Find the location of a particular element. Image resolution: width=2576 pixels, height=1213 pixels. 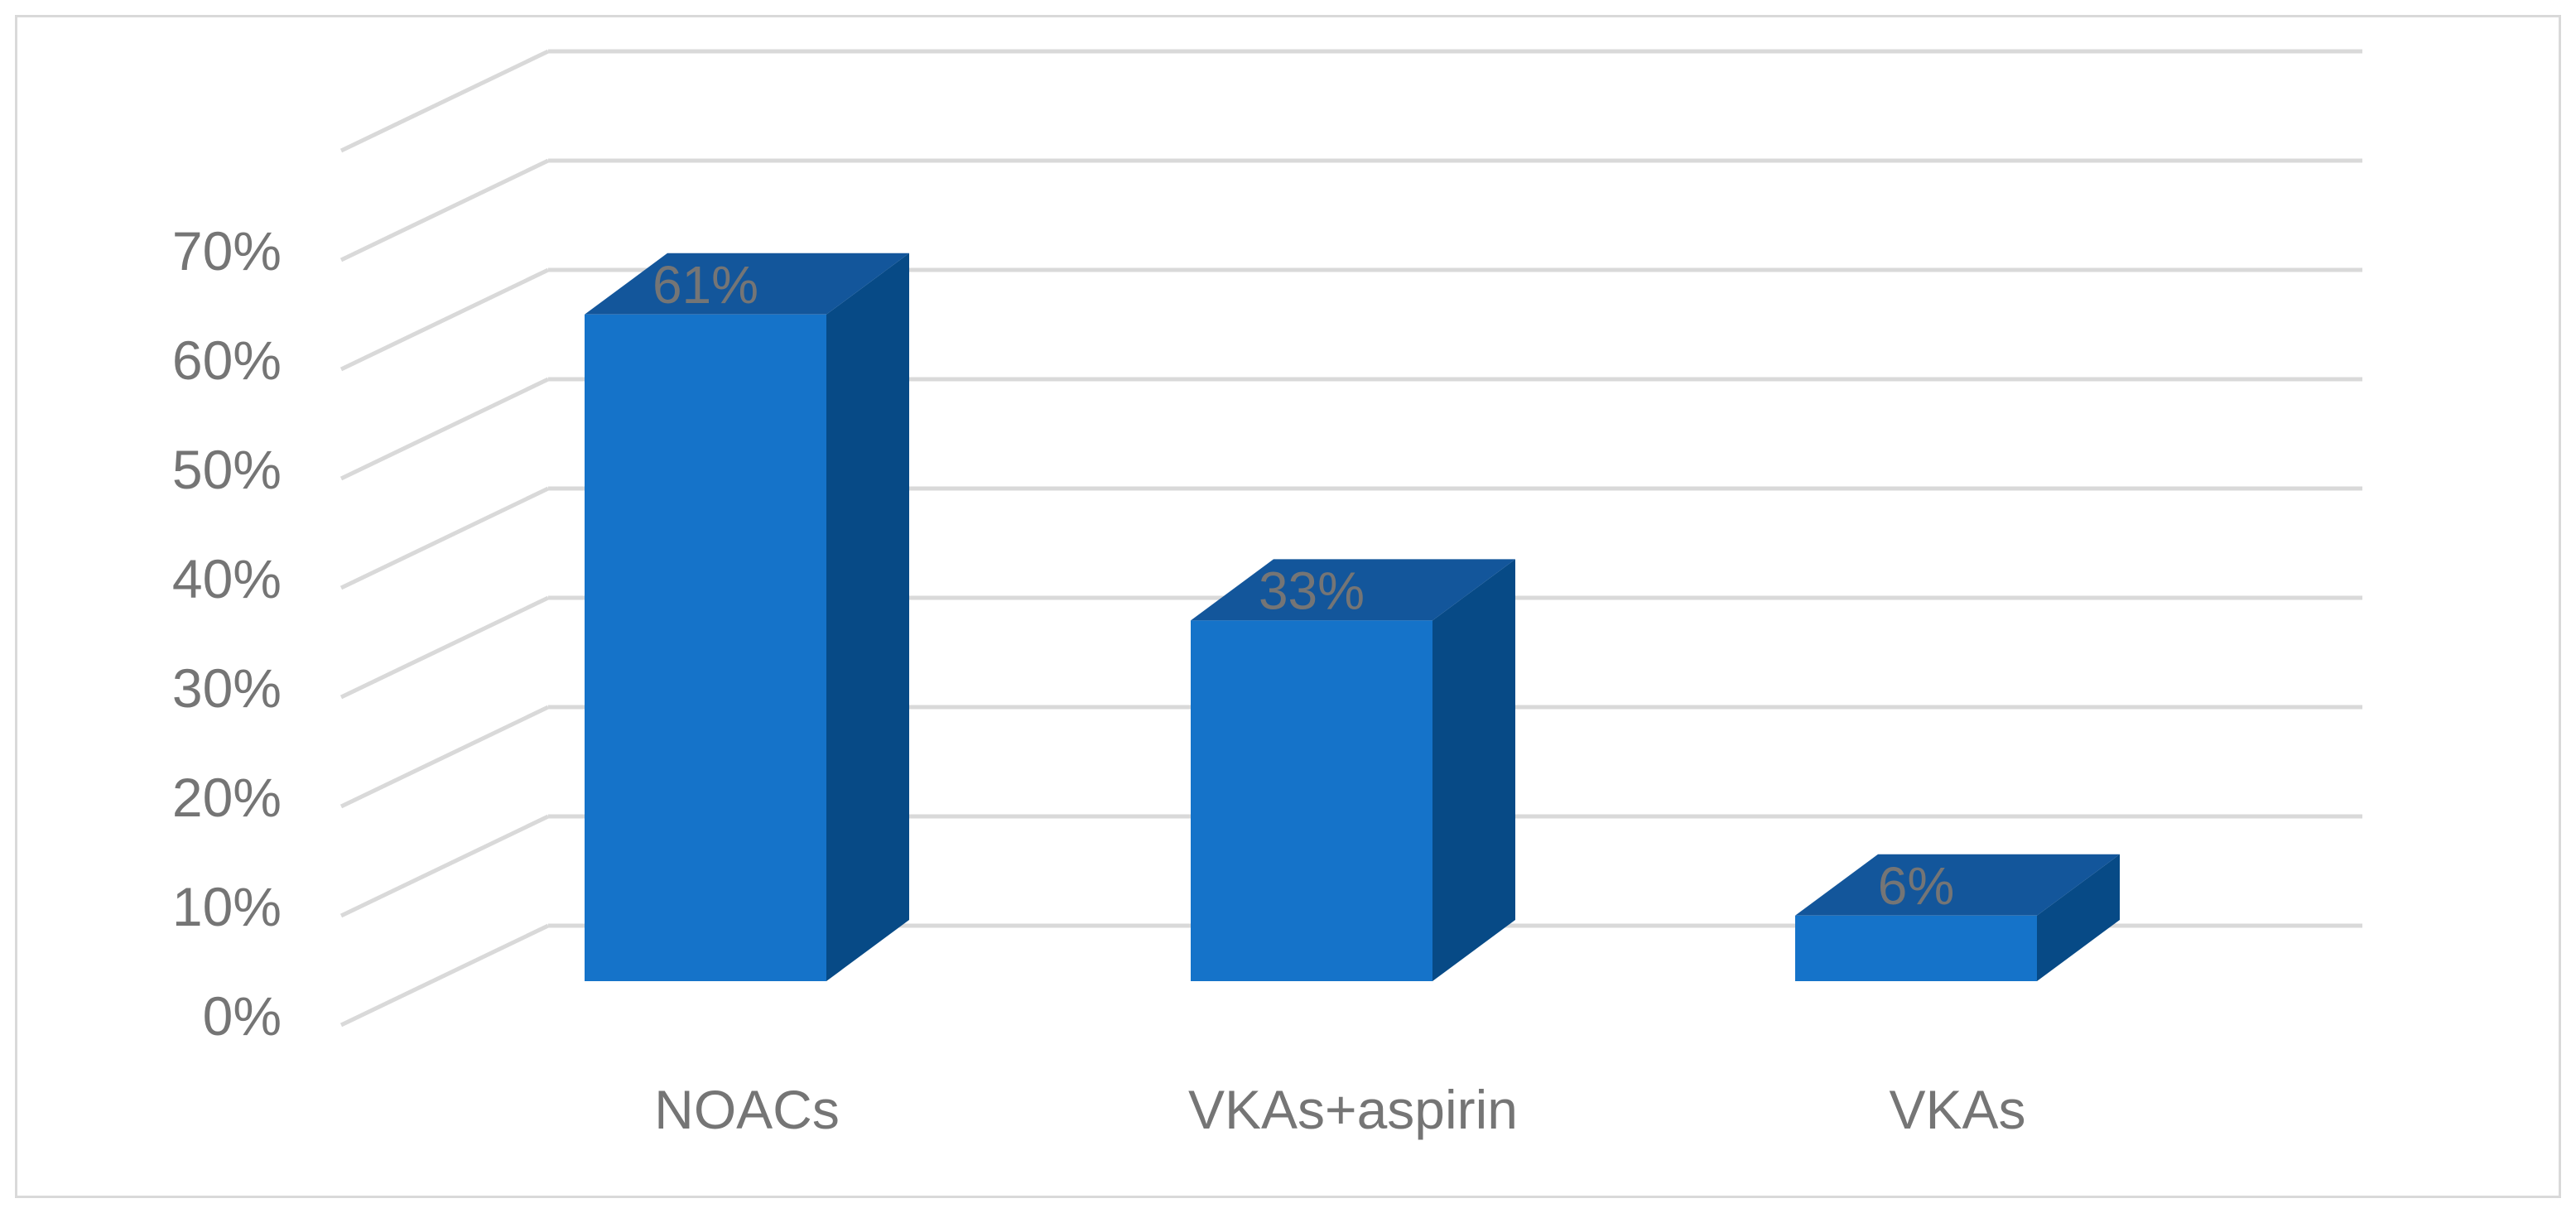

x-axis-category-labels: NOACs VKAs+aspirin VKAs is located at coordinates (1339, 1109).